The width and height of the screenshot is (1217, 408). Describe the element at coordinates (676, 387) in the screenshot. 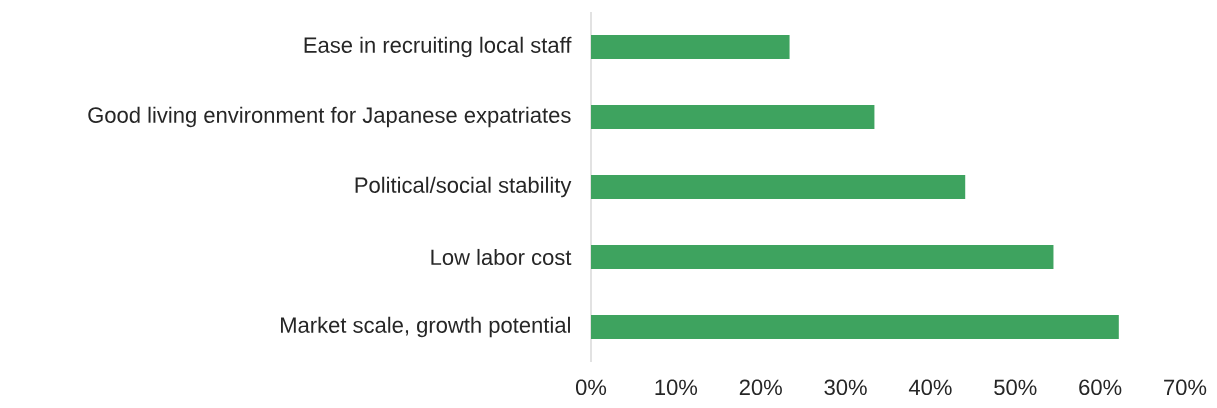

I see `x-tick-label: 10%` at that location.